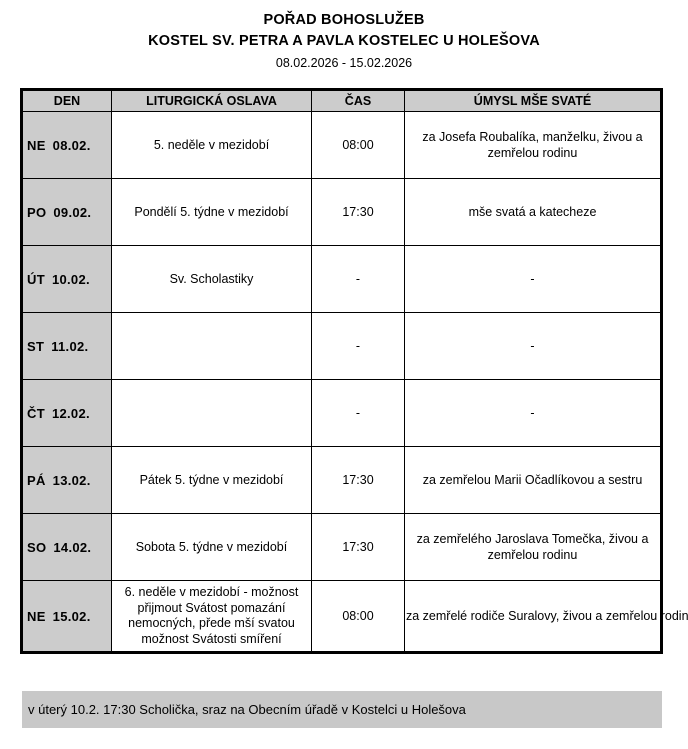 The width and height of the screenshot is (688, 749). I want to click on day-cell: SO 14.02., so click(66, 547).